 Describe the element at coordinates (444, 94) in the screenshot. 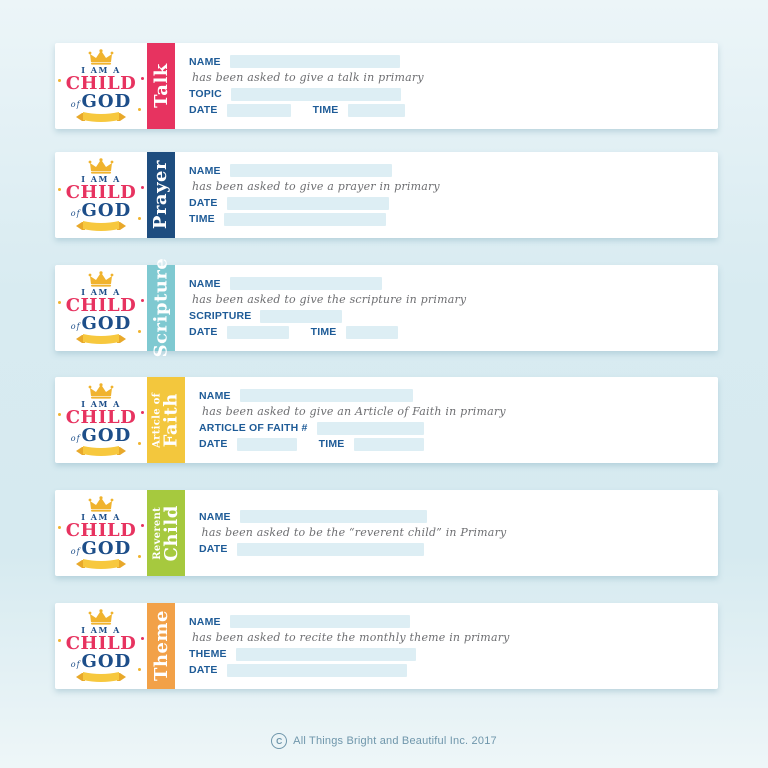

I see `topic-row: TOPIC` at that location.